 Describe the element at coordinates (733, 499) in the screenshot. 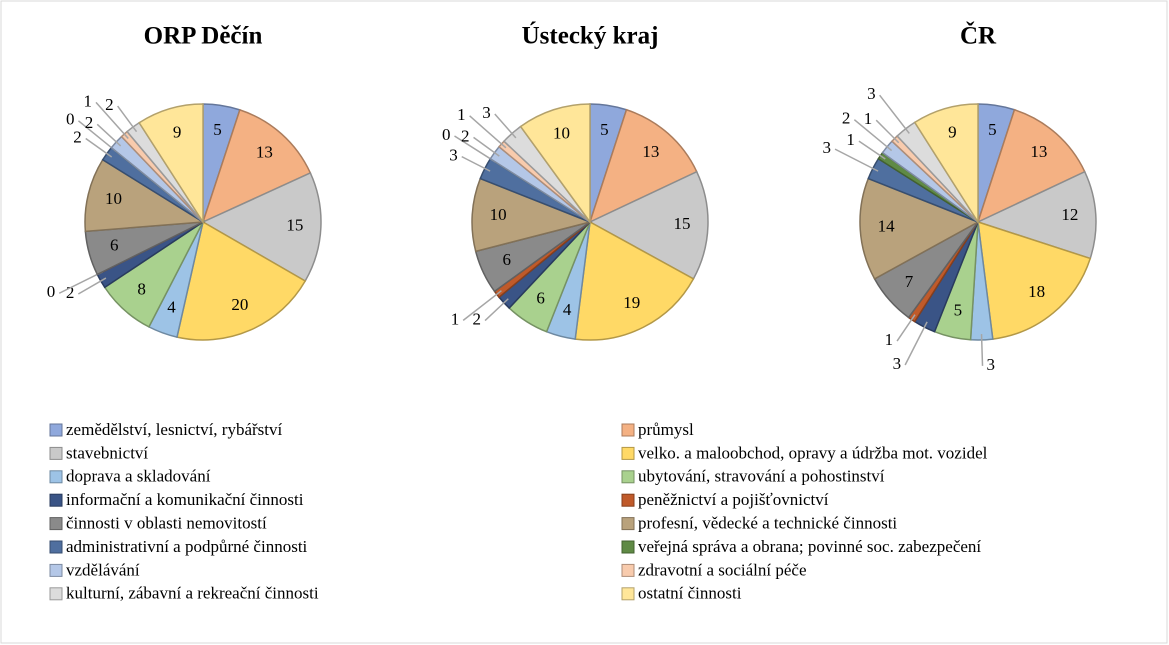

I see `legend-label: peněžnictví a pojišťovnictví` at that location.